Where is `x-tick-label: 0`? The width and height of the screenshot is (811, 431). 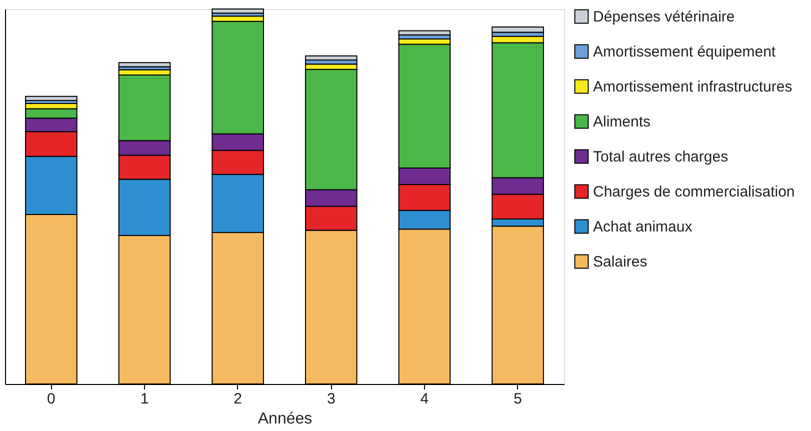 x-tick-label: 0 is located at coordinates (51, 399).